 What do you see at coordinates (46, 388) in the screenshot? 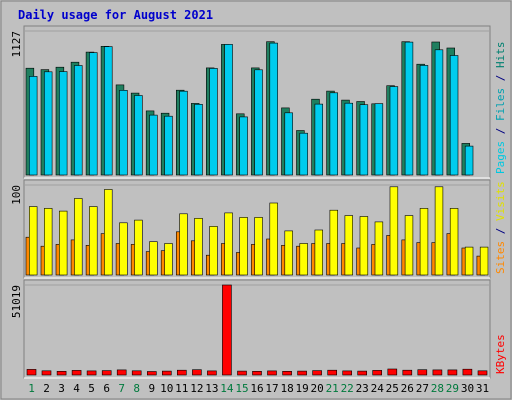
I see `day-label-2: 2` at bounding box center [46, 388].